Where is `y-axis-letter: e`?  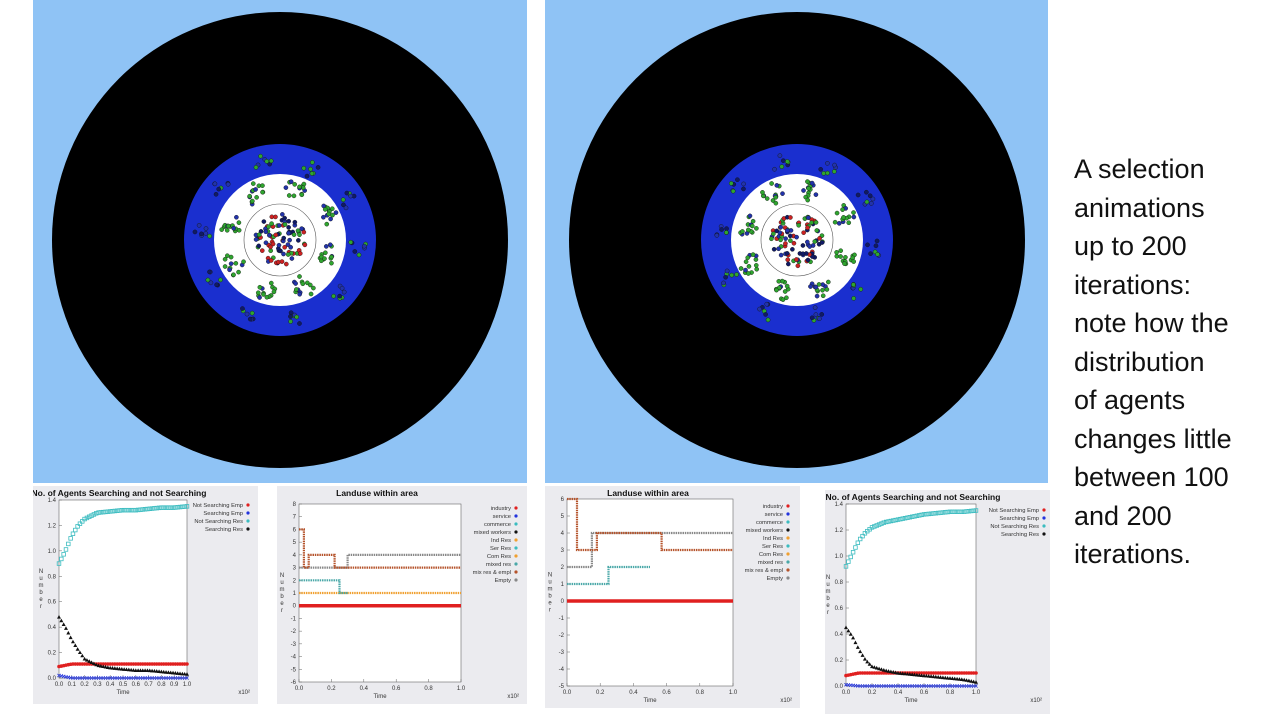
y-axis-letter: e is located at coordinates (550, 604).